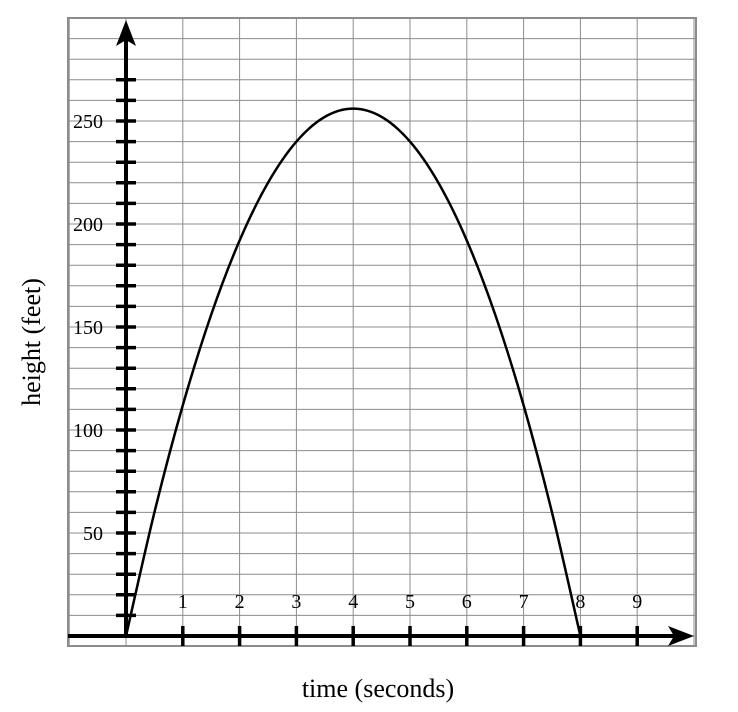 The width and height of the screenshot is (738, 712). I want to click on x-tick-label: 5, so click(410, 602).